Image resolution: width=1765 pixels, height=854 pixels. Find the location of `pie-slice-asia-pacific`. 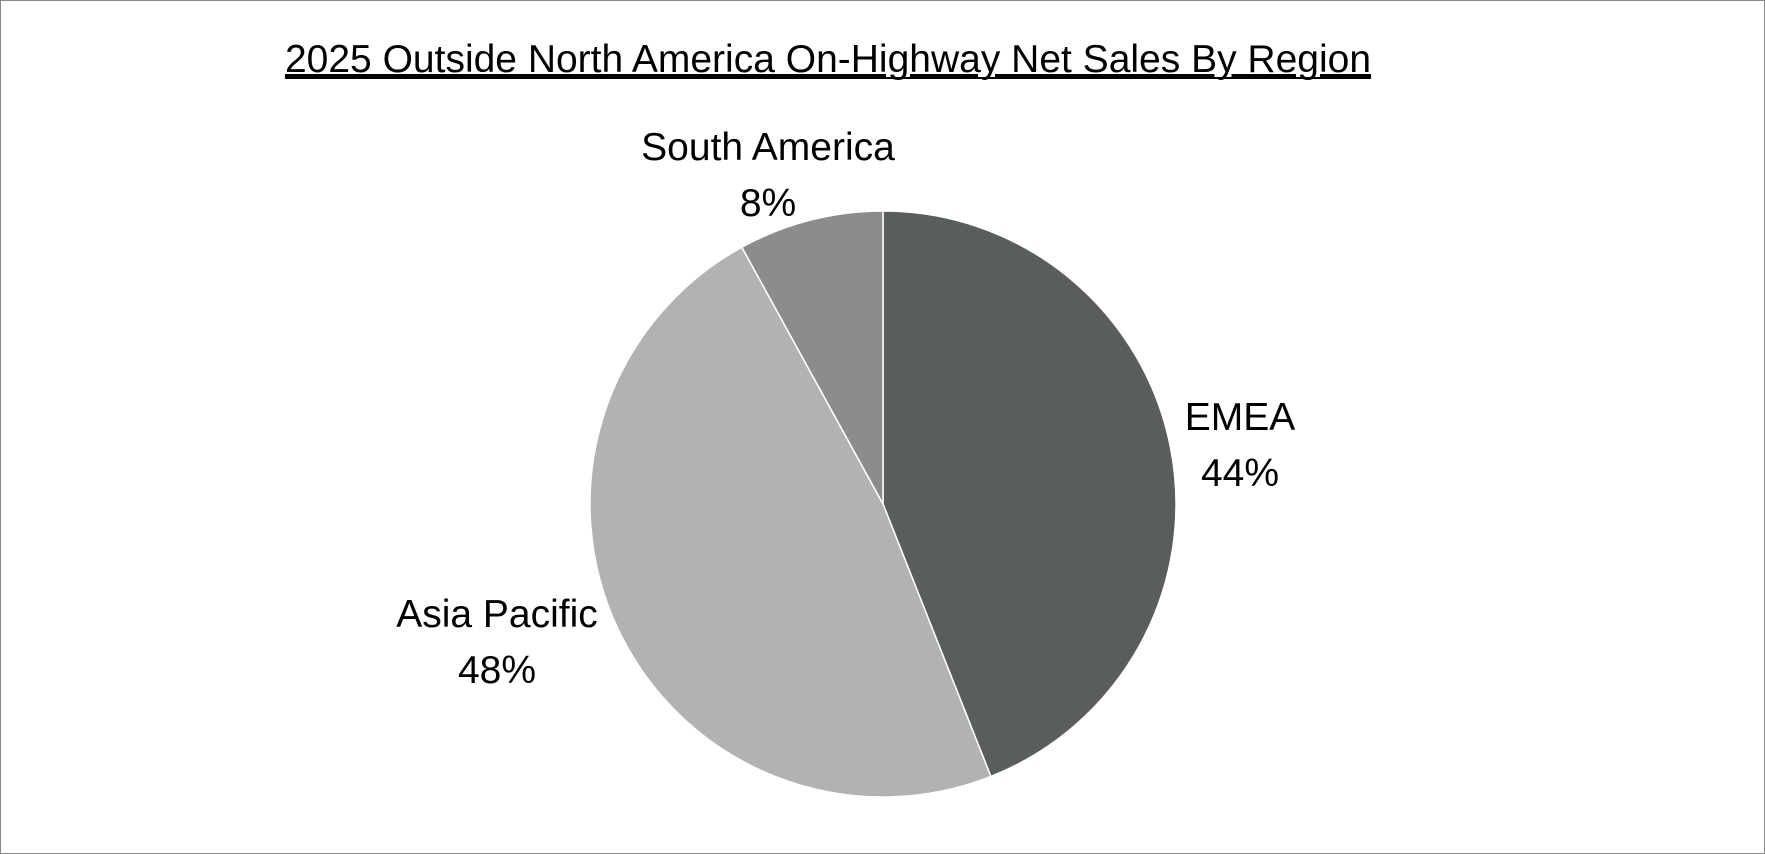

pie-slice-asia-pacific is located at coordinates (790, 522).